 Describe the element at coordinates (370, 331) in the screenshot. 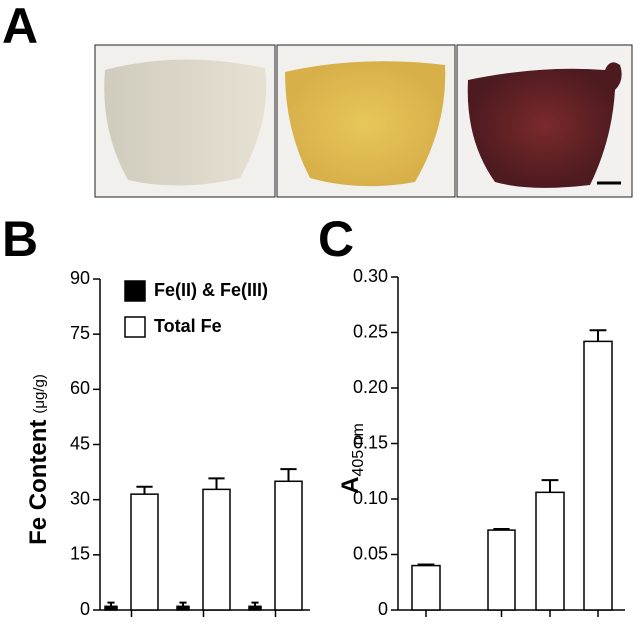

I see `y-tick-label: 0.25` at that location.